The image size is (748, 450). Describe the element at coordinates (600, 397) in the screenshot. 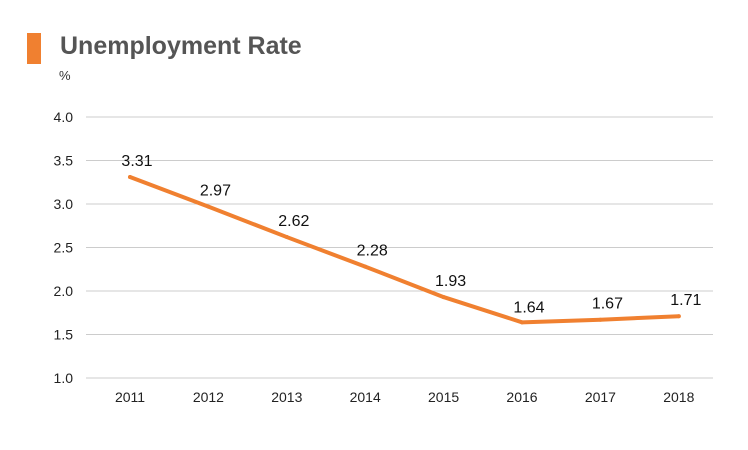

I see `x-tick-label: 2017` at that location.